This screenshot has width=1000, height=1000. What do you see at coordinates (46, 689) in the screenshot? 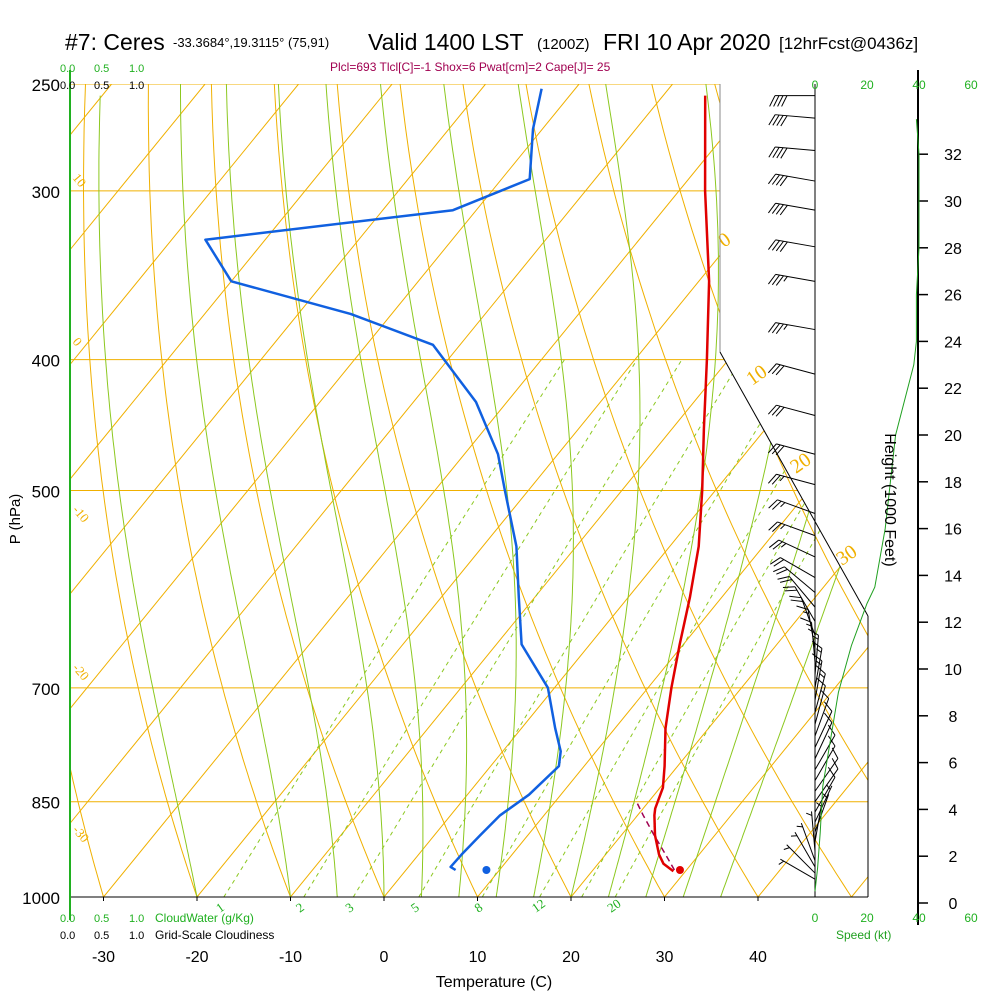
I see `pressure-tick-label: 700` at bounding box center [46, 689].